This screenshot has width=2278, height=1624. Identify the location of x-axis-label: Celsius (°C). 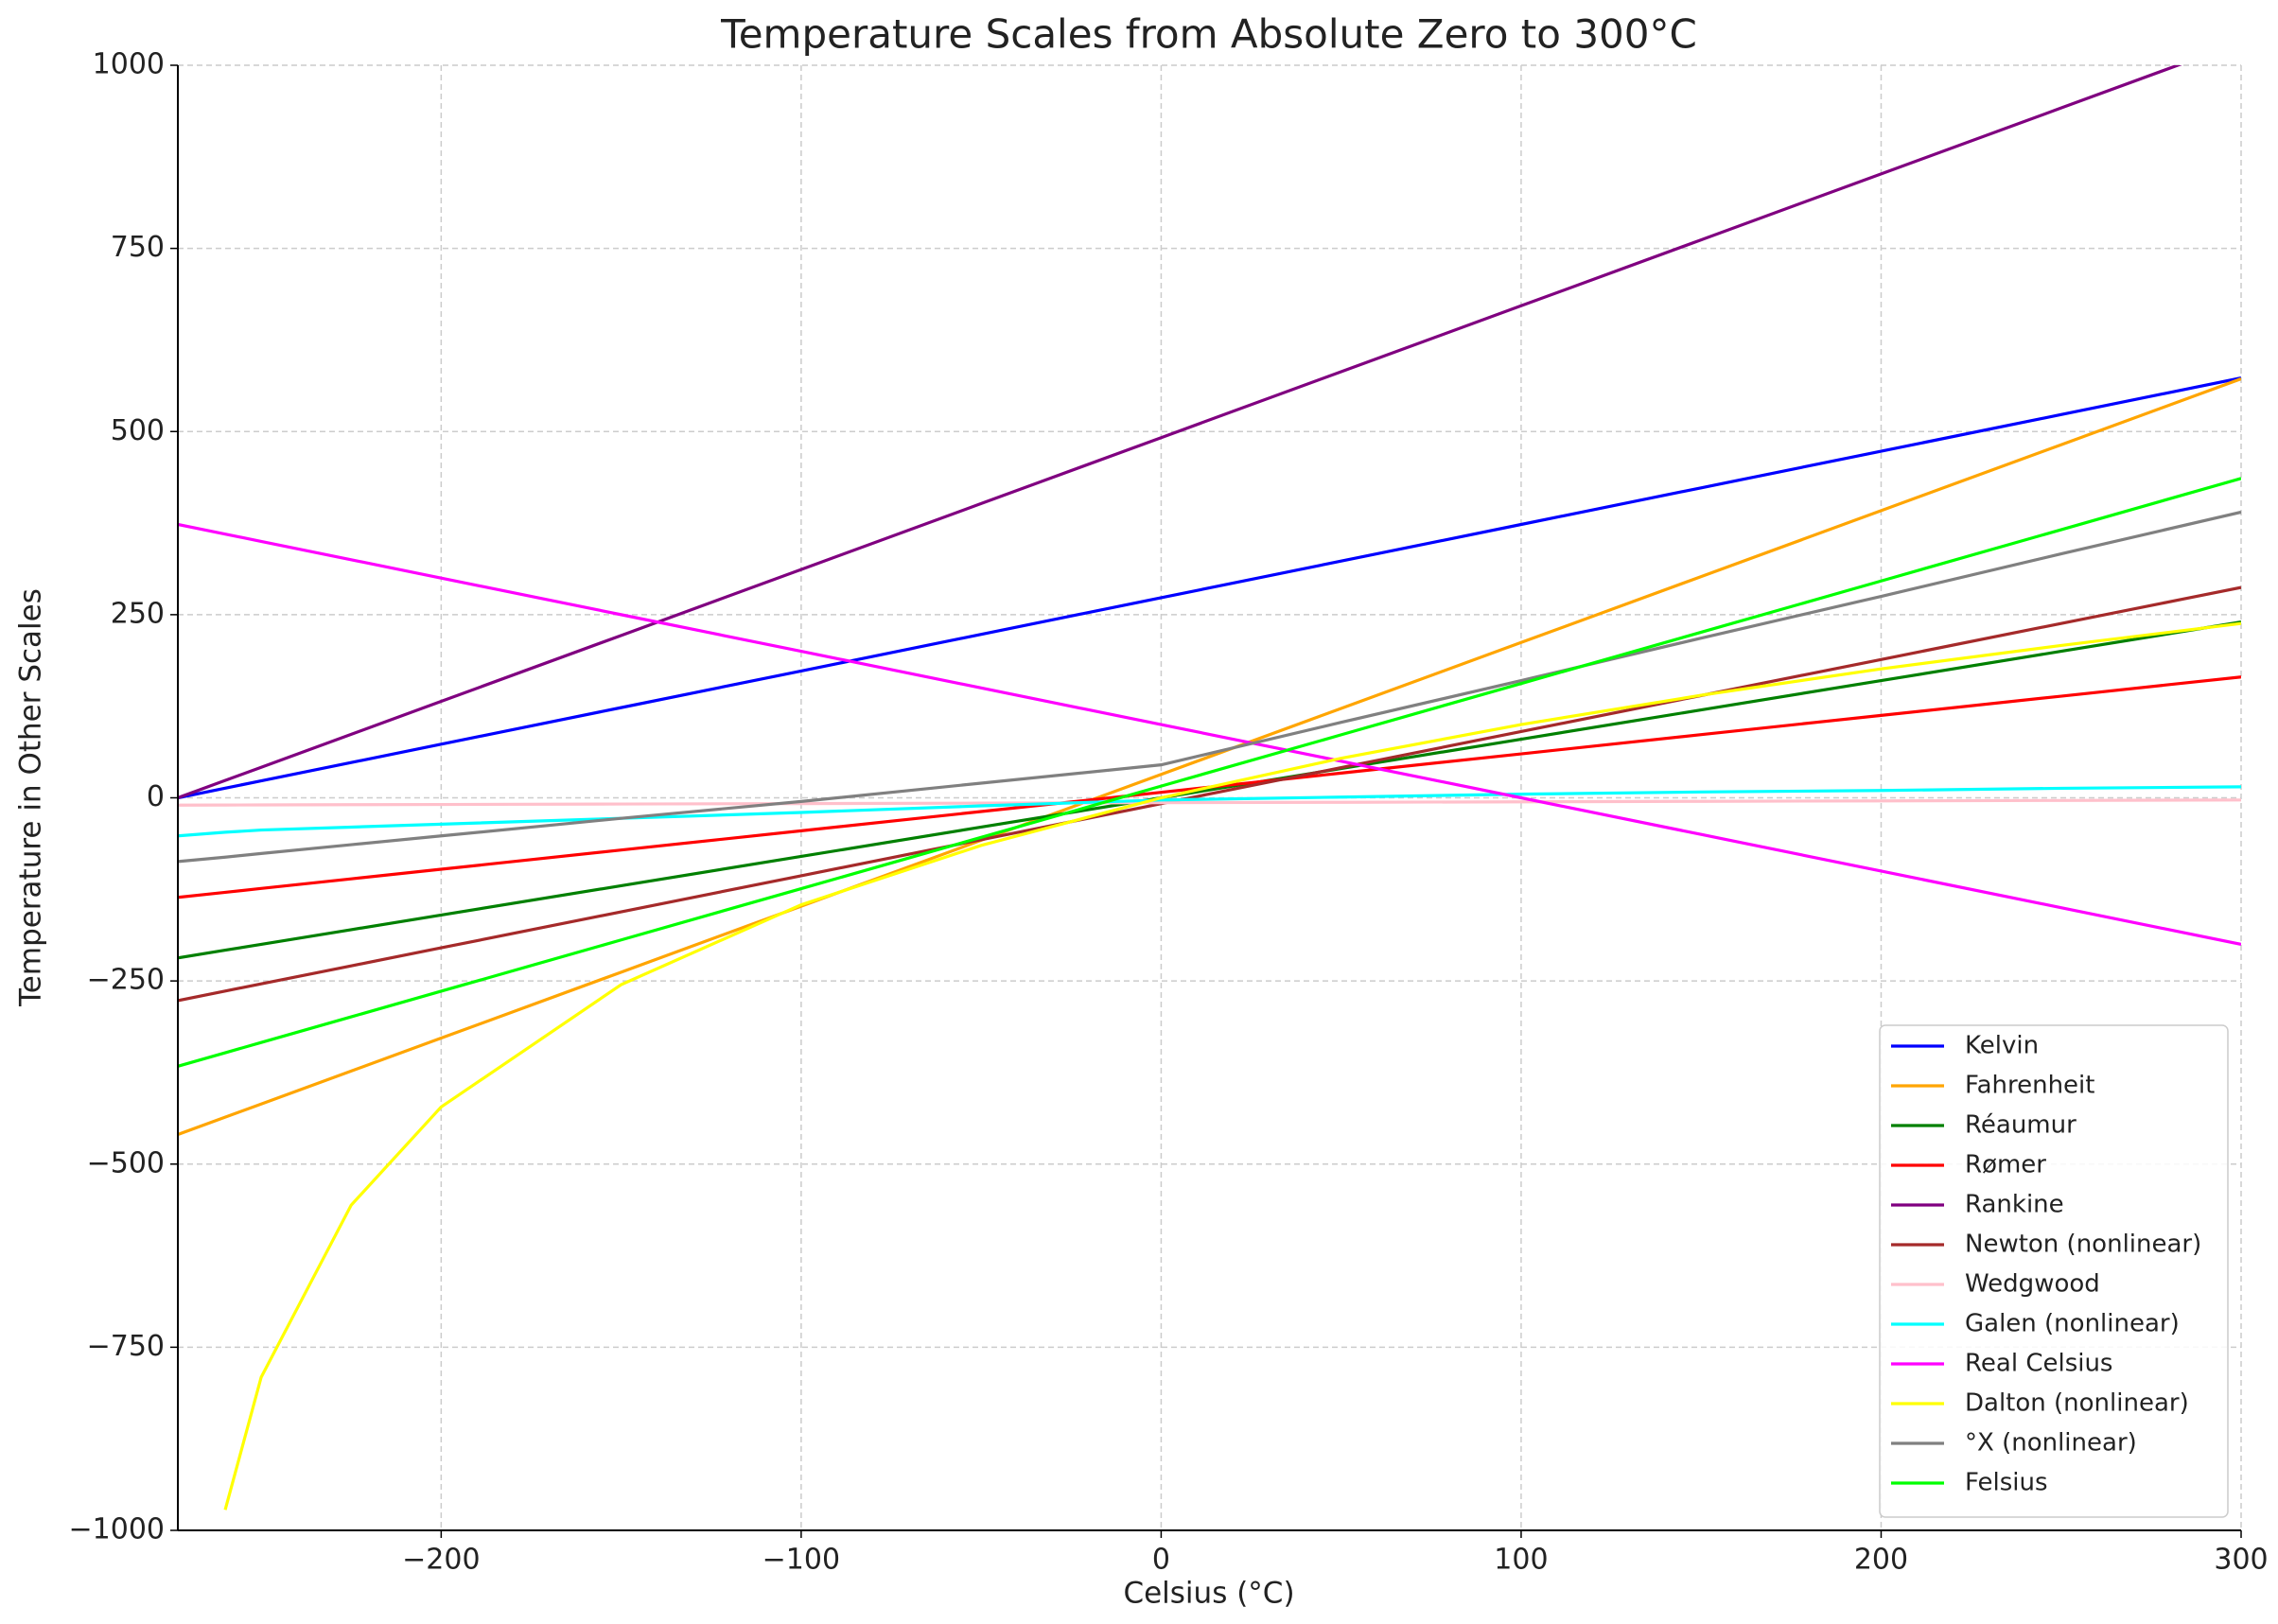
(1208, 1594).